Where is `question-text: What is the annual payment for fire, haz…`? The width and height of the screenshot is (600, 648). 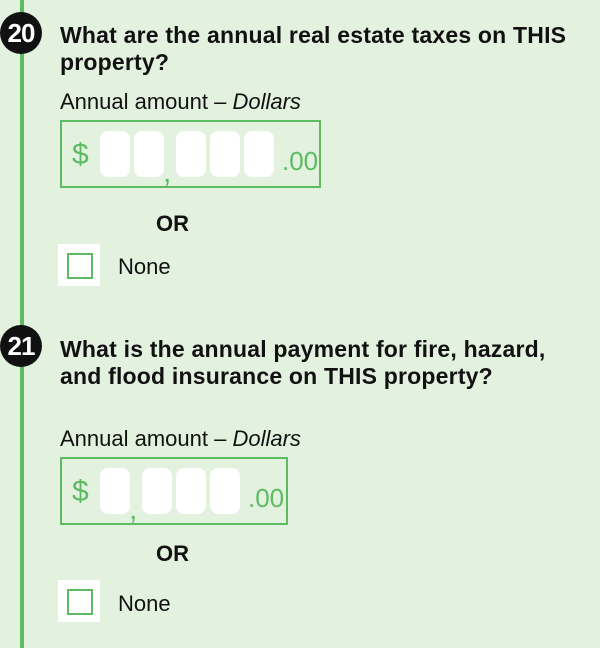 question-text: What is the annual payment for fire, haz… is located at coordinates (303, 362).